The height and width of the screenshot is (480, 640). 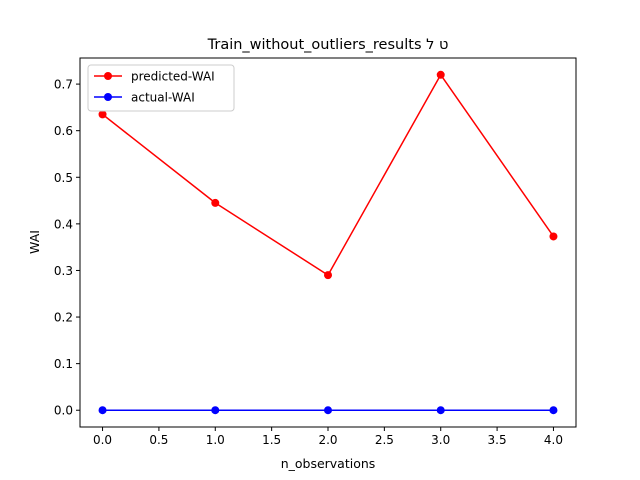 I want to click on legend-label: predicted-WAI, so click(x=173, y=77).